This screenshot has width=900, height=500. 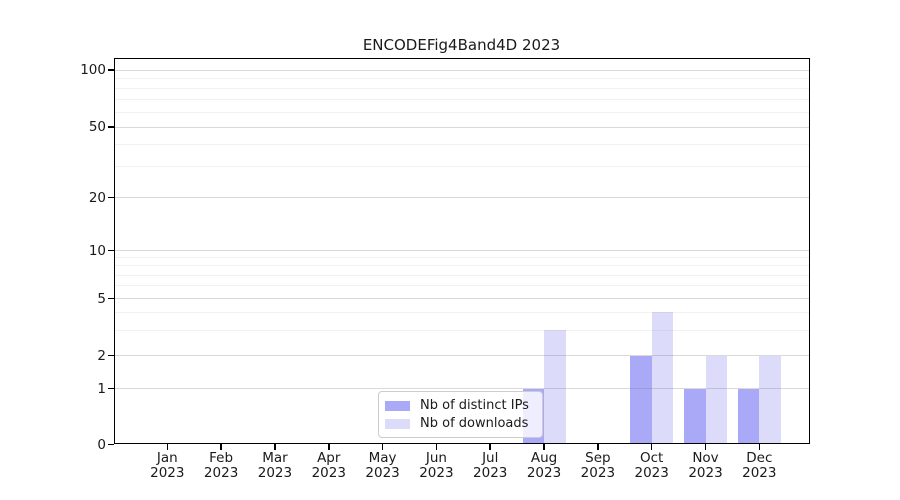 I want to click on x-axis-tick-label: Jan 2023, so click(x=167, y=465).